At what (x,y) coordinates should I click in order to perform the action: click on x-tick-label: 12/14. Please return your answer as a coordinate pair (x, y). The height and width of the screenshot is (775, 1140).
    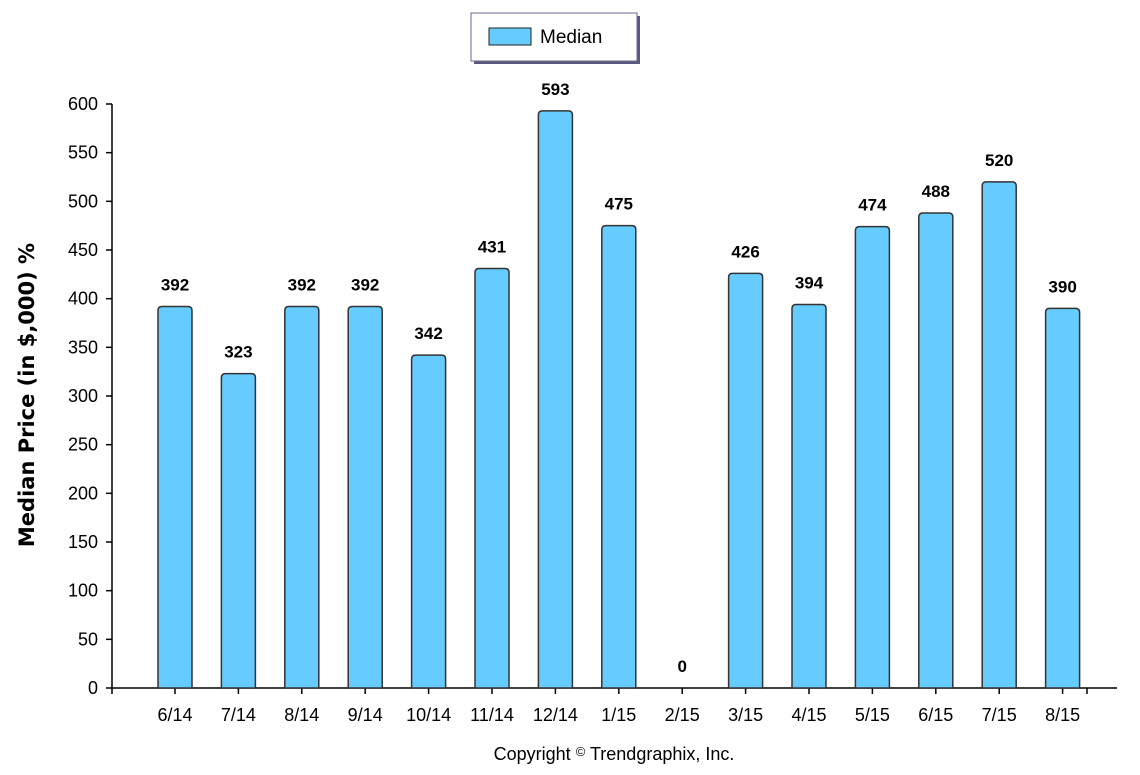
    Looking at the image, I should click on (555, 715).